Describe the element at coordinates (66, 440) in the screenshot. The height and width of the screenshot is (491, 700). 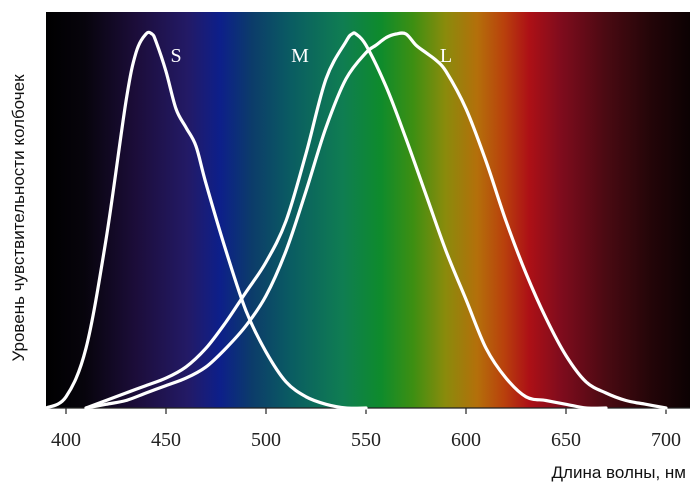
I see `x-tick-label-400: 400` at that location.